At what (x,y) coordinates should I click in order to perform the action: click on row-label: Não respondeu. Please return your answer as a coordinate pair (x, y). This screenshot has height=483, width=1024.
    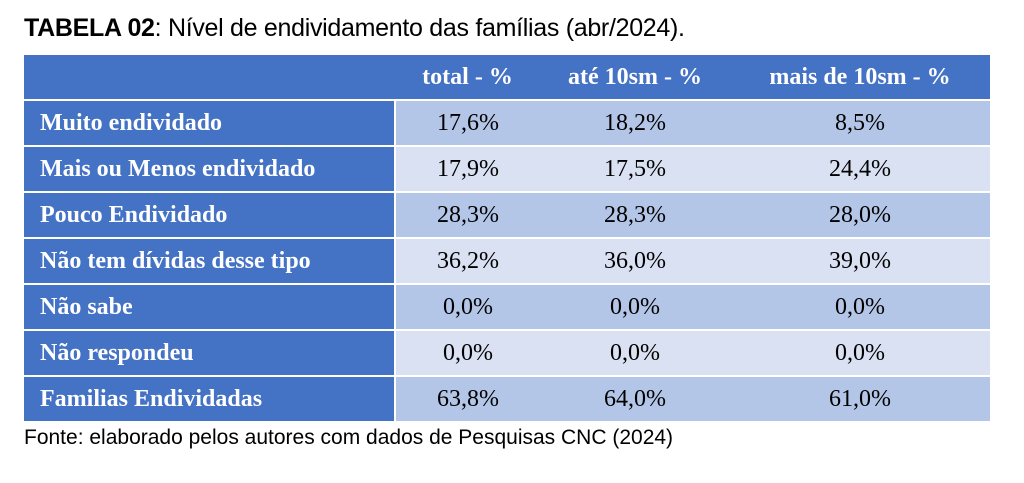
    Looking at the image, I should click on (210, 353).